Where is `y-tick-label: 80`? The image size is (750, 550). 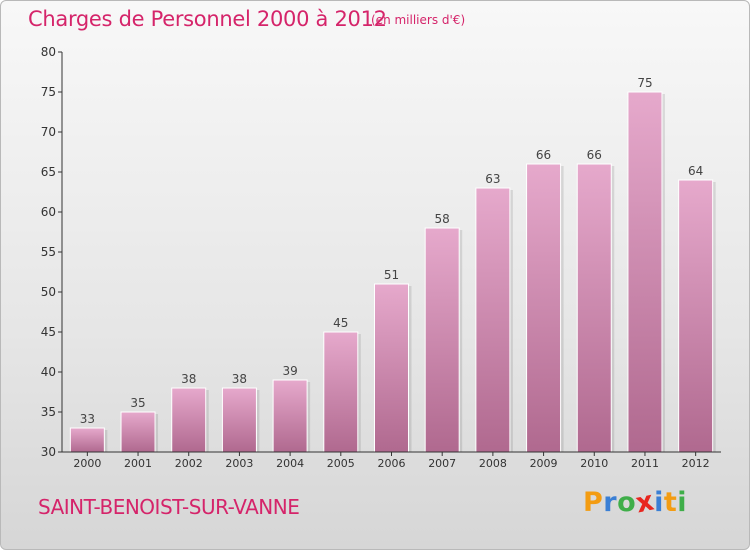 y-tick-label: 80 is located at coordinates (48, 52).